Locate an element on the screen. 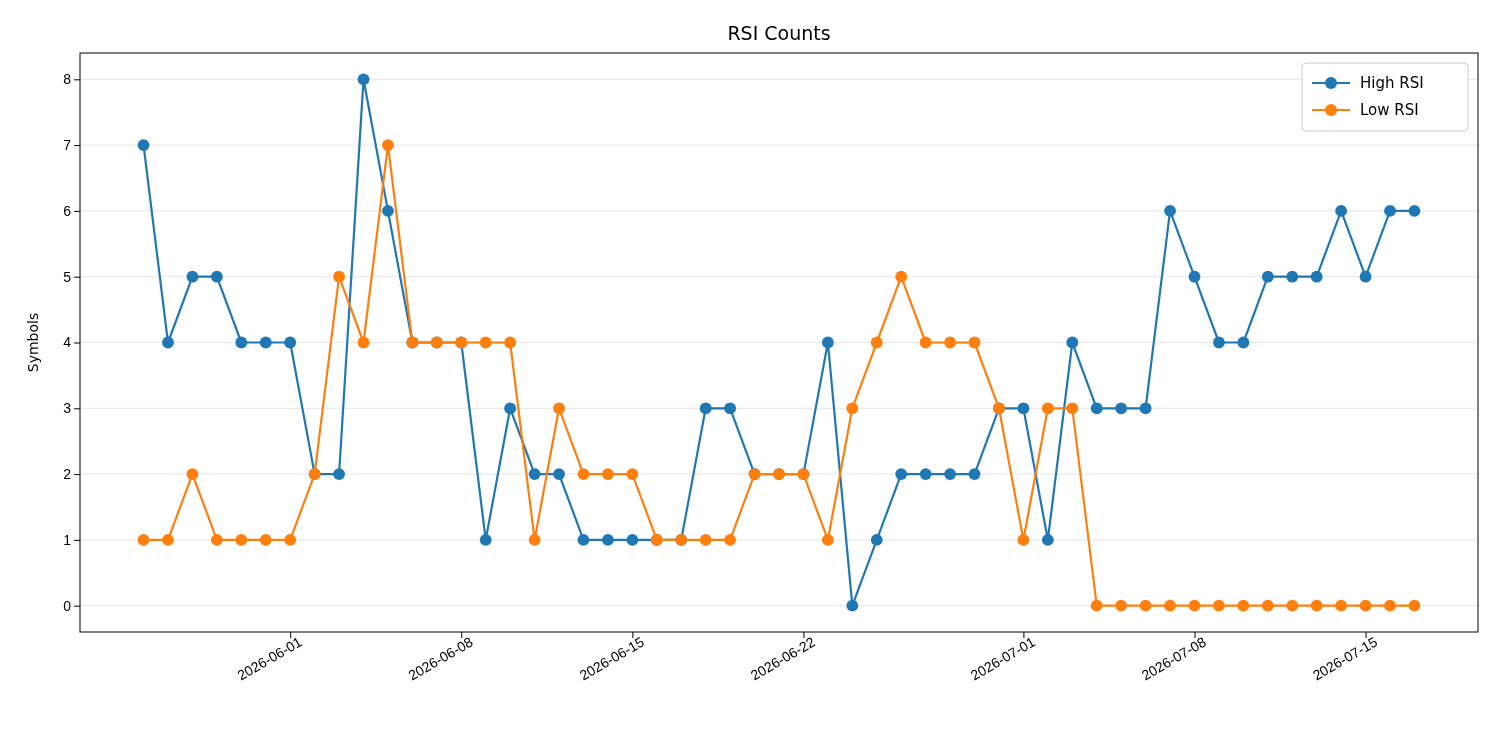 This screenshot has height=750, width=1500. y-tick-label: 0 is located at coordinates (67, 605).